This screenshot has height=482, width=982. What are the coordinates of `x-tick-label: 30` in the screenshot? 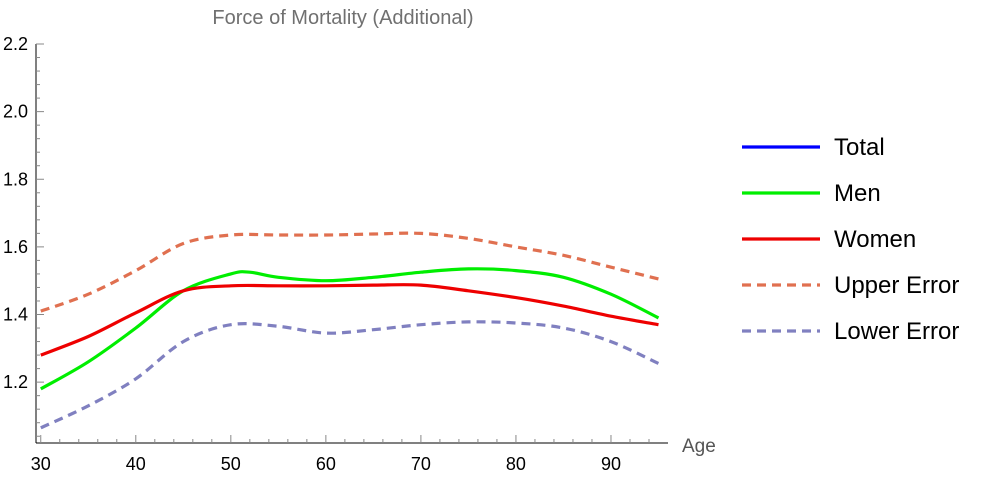 It's located at (41, 464).